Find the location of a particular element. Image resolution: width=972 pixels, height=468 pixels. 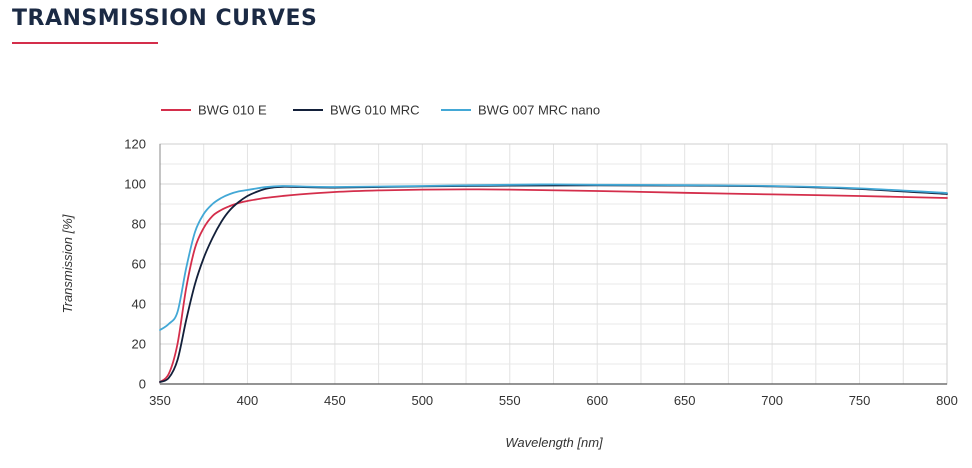

y-tick-label: 0 is located at coordinates (142, 384).